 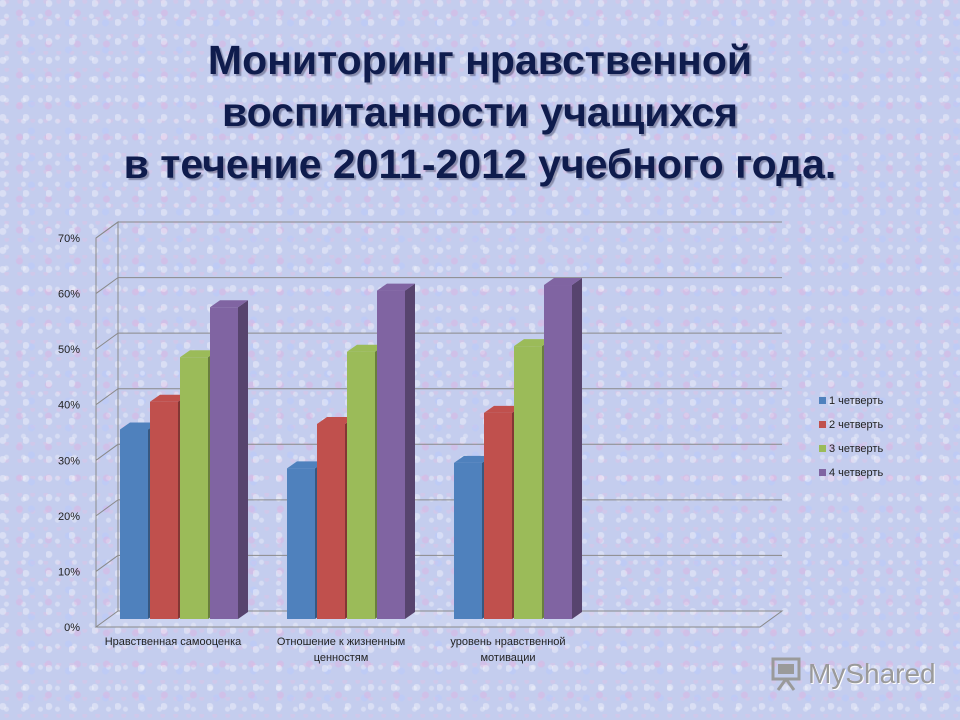 I want to click on legend-label: 4 четверть, so click(x=856, y=473).